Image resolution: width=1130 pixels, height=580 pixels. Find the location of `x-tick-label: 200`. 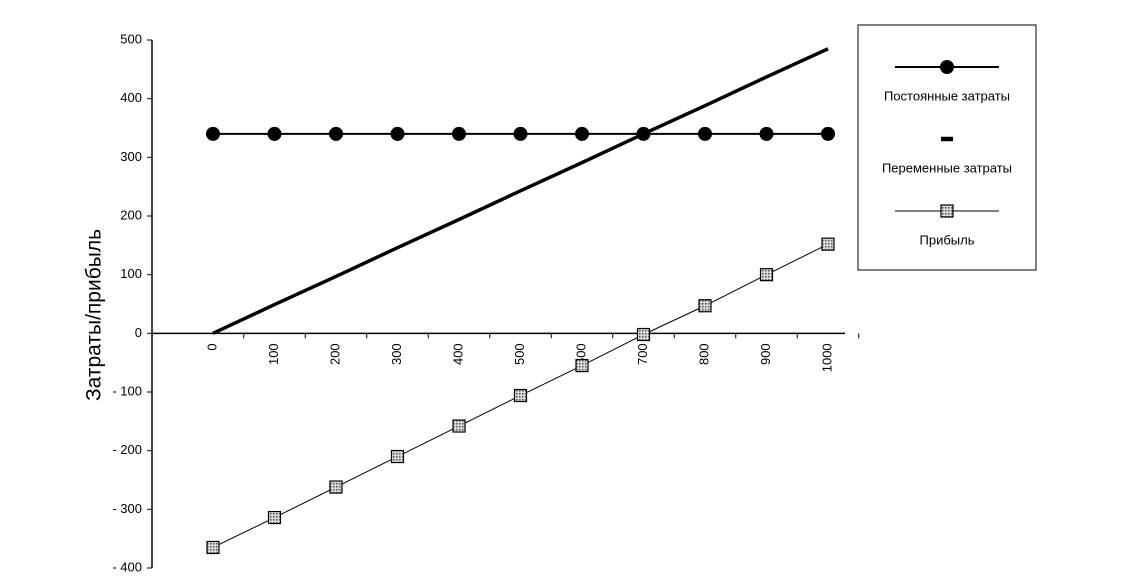

x-tick-label: 200 is located at coordinates (334, 354).